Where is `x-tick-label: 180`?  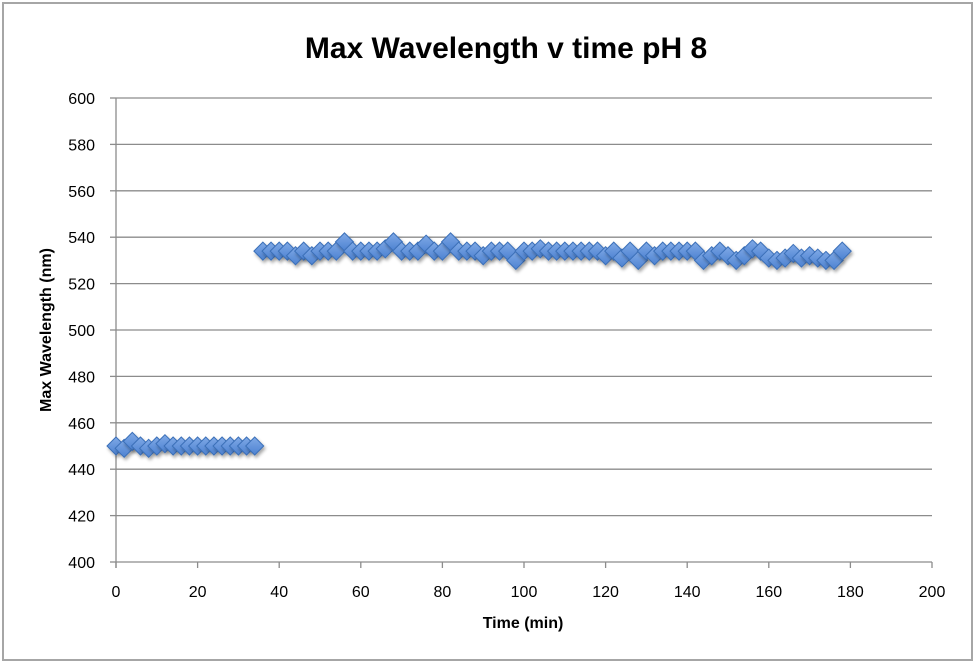
x-tick-label: 180 is located at coordinates (850, 592).